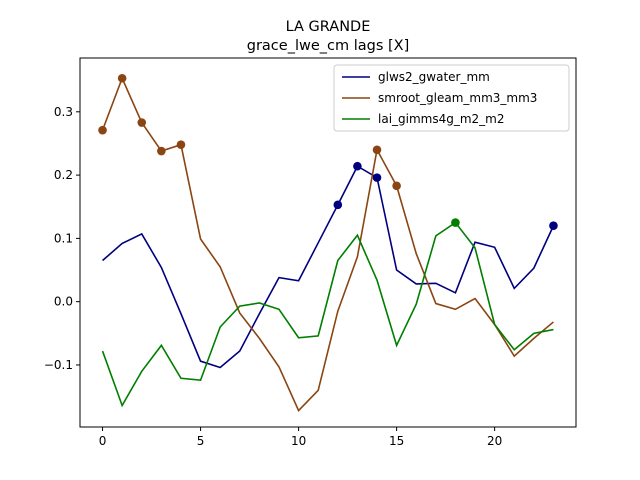  Describe the element at coordinates (434, 77) in the screenshot. I see `legend-label: glws2_gwater_mm` at that location.